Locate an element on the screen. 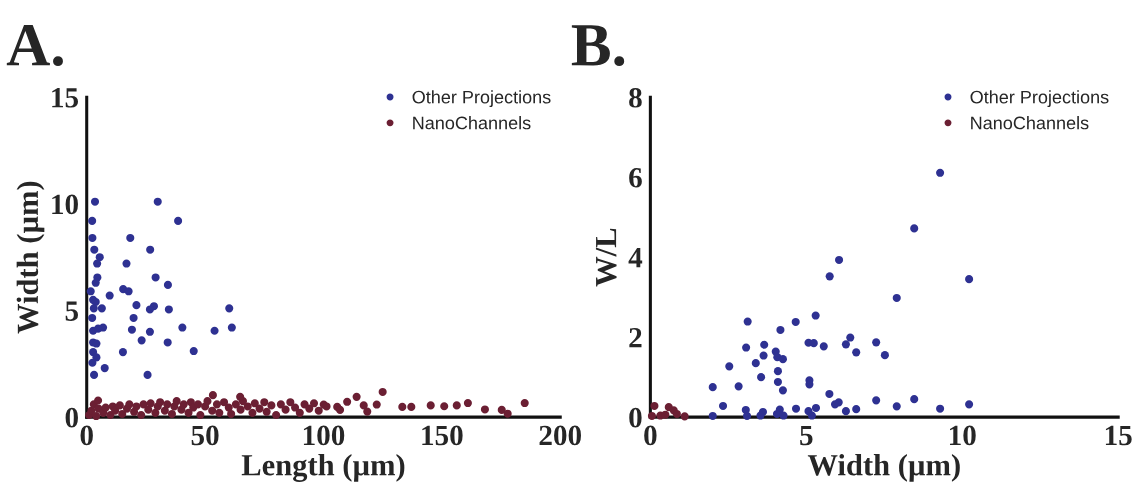  chart-title: B. is located at coordinates (598, 46).